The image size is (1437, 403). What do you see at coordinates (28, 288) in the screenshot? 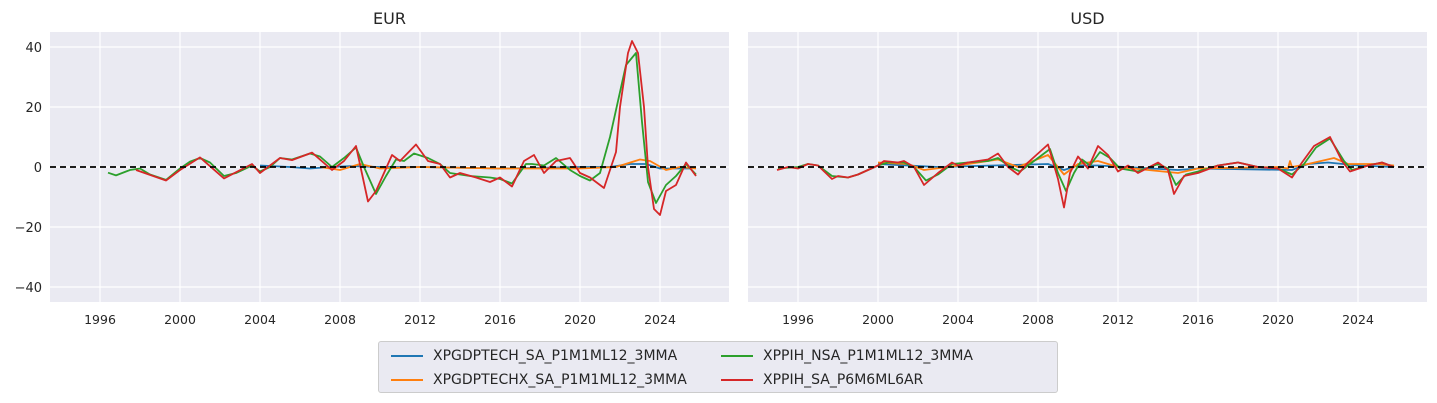
I see `y-tick-label: −40` at bounding box center [28, 288].